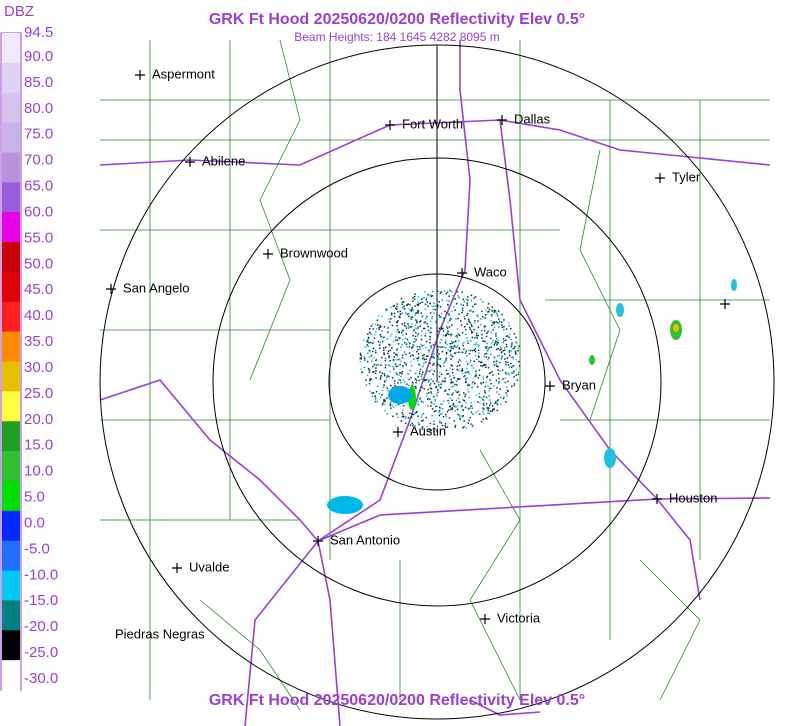  I want to click on legend-unit: DBZ, so click(19, 11).